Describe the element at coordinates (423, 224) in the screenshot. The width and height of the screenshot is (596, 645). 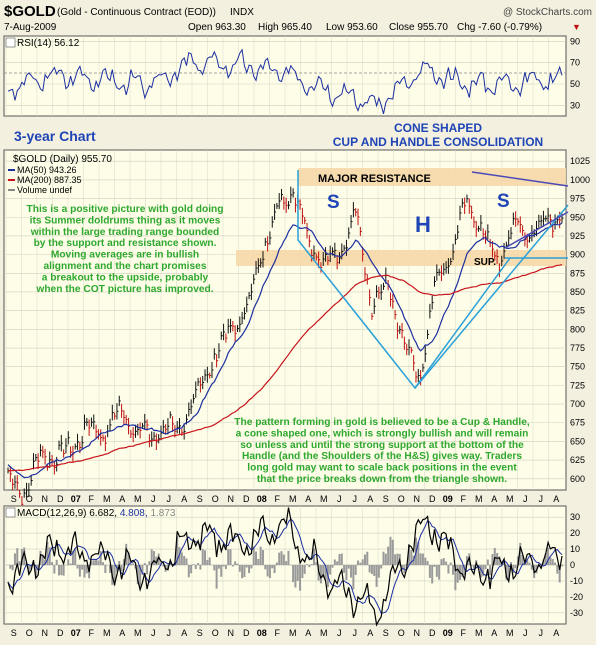
I see `head-label: H` at that location.